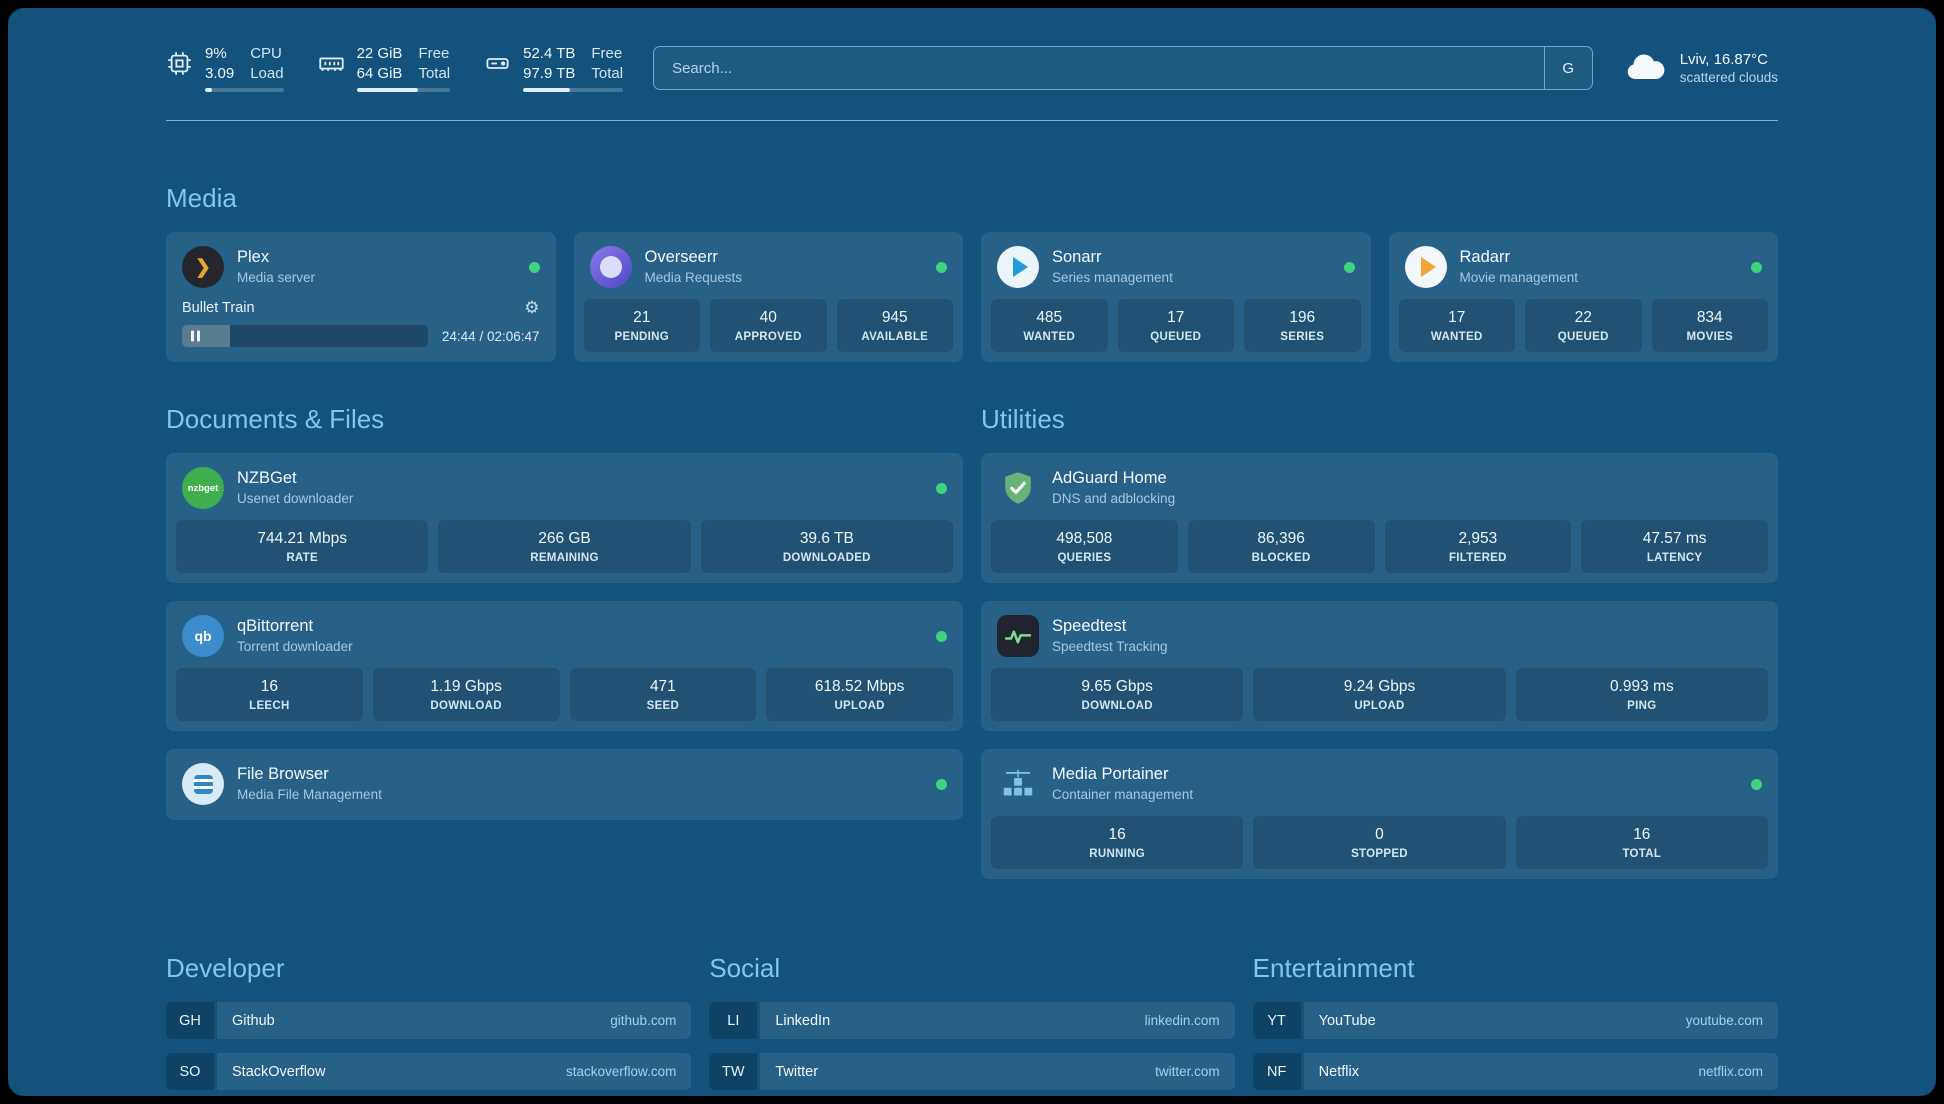 The width and height of the screenshot is (1944, 1104). What do you see at coordinates (253, 256) in the screenshot?
I see `service-title: Plex` at bounding box center [253, 256].